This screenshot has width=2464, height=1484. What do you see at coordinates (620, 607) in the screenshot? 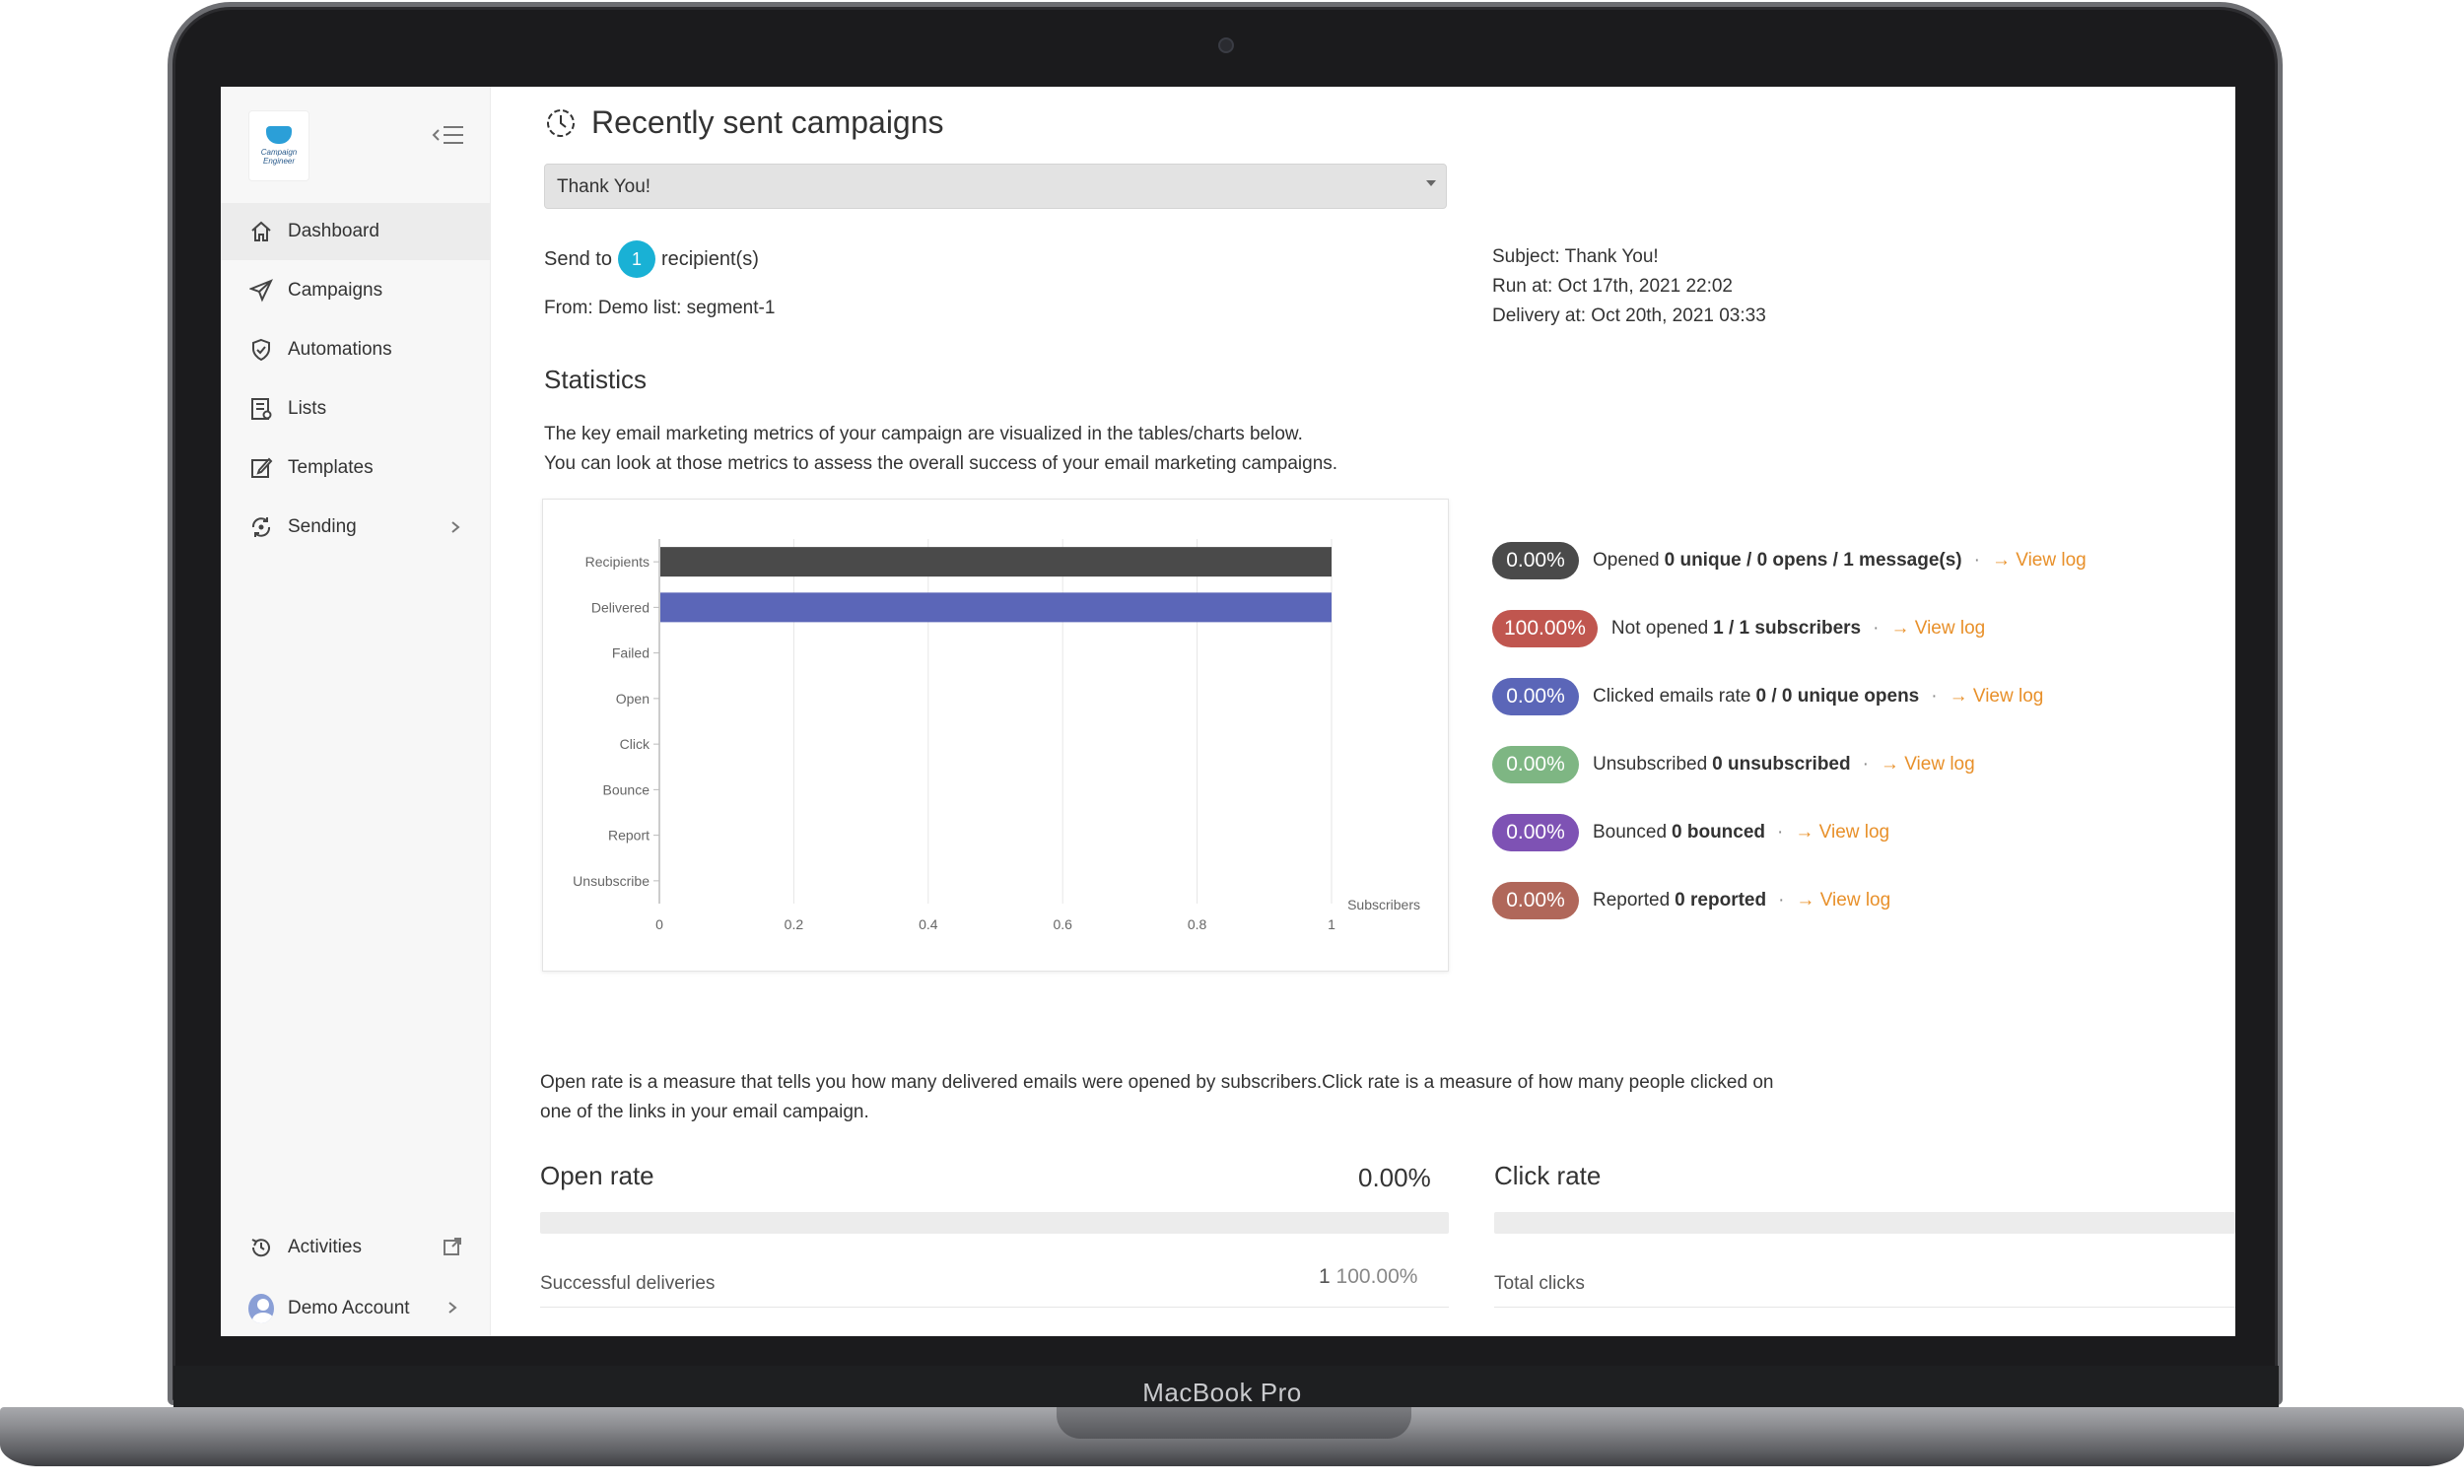
I see `y-tick-label: Delivered` at bounding box center [620, 607].